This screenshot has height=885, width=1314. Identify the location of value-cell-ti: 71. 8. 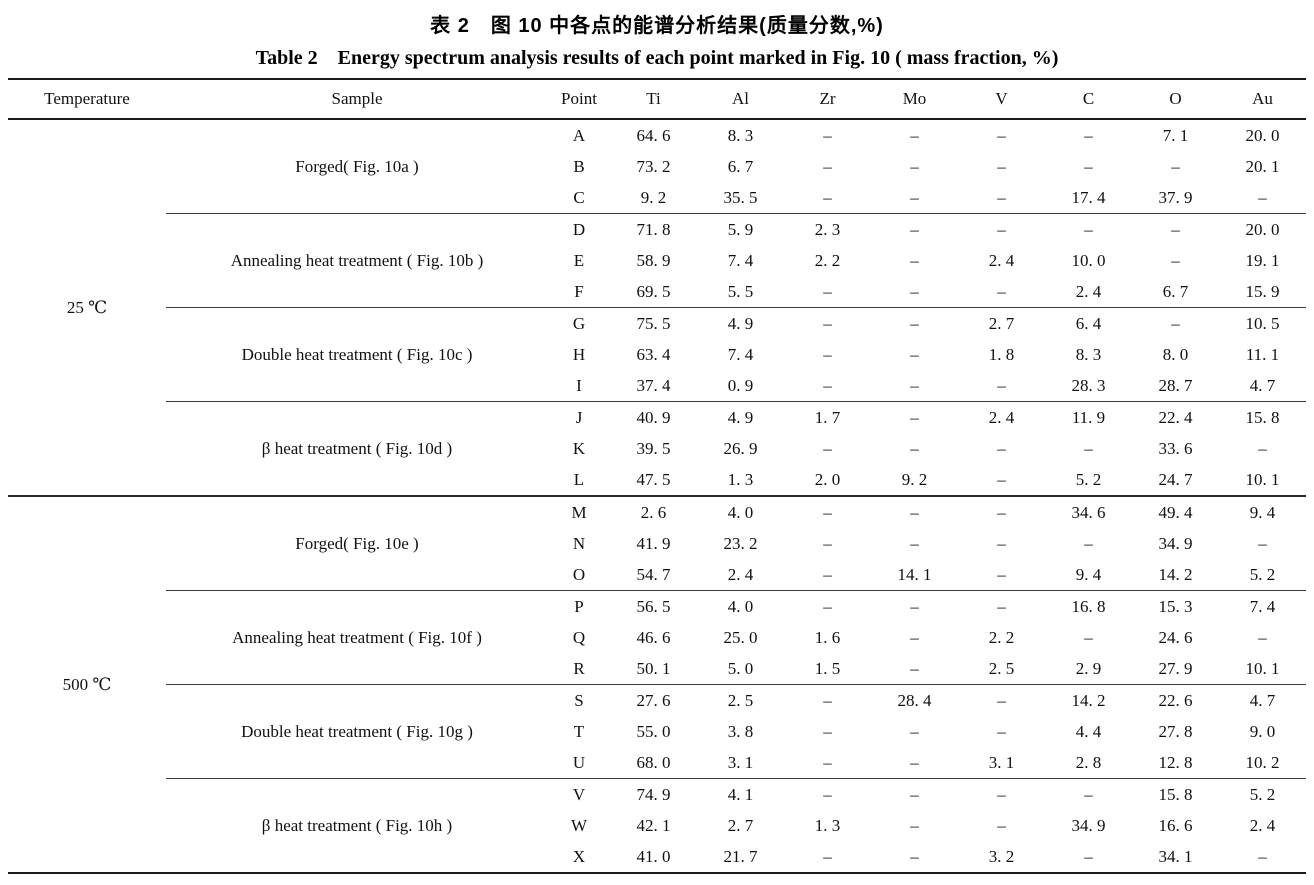
(653, 229).